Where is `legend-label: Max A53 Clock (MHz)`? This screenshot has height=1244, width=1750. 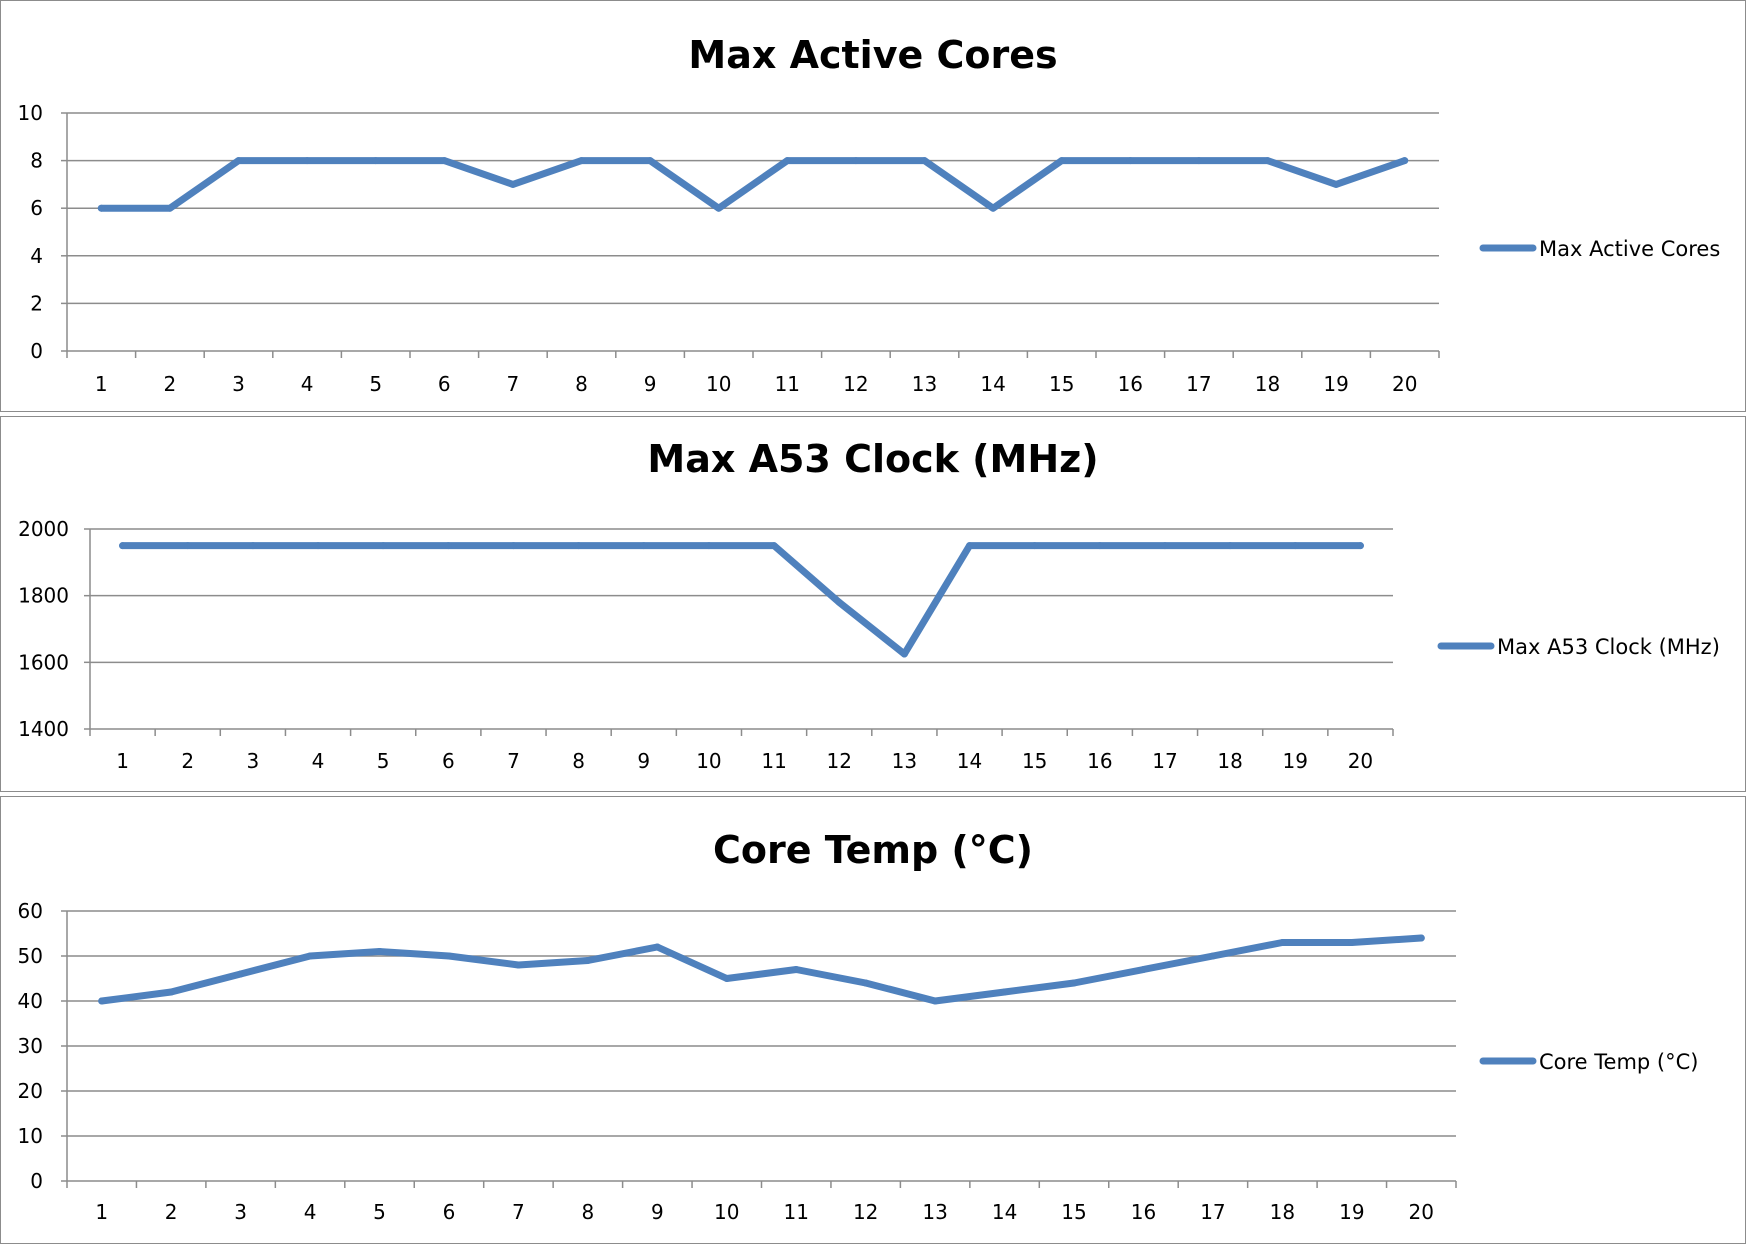 legend-label: Max A53 Clock (MHz) is located at coordinates (1608, 647).